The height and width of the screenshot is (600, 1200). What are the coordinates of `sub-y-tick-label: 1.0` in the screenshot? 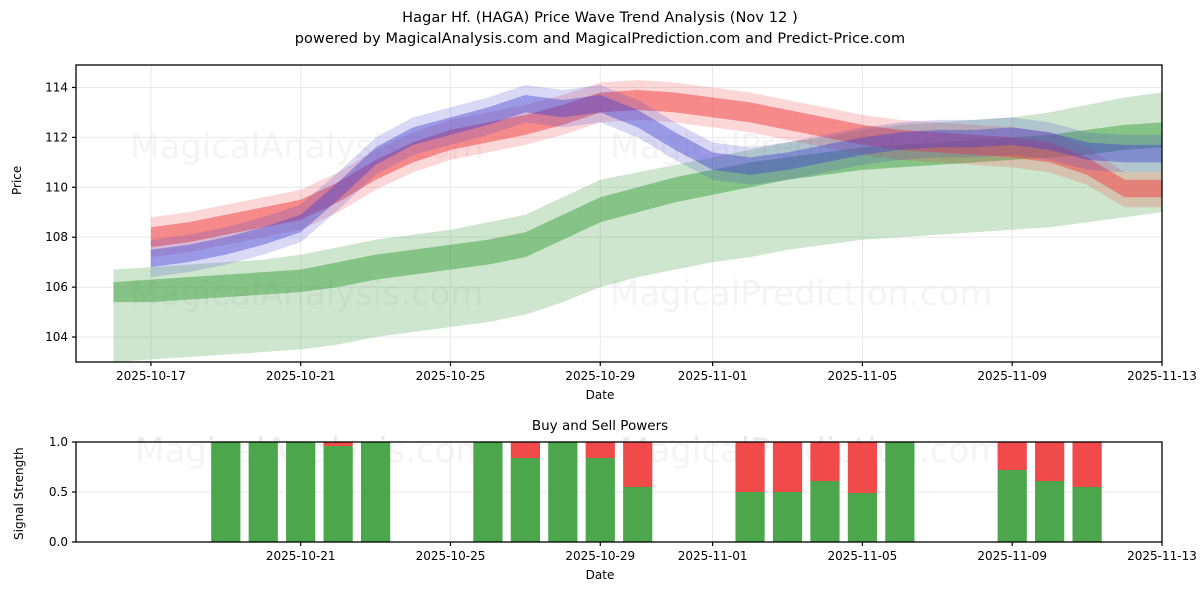 It's located at (58, 442).